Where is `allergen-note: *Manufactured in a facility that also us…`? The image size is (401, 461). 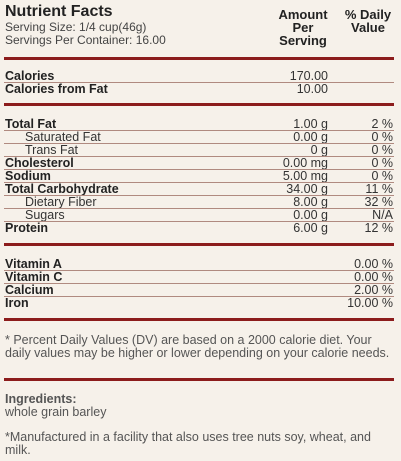
allergen-note: *Manufactured in a facility that also us… is located at coordinates (188, 443).